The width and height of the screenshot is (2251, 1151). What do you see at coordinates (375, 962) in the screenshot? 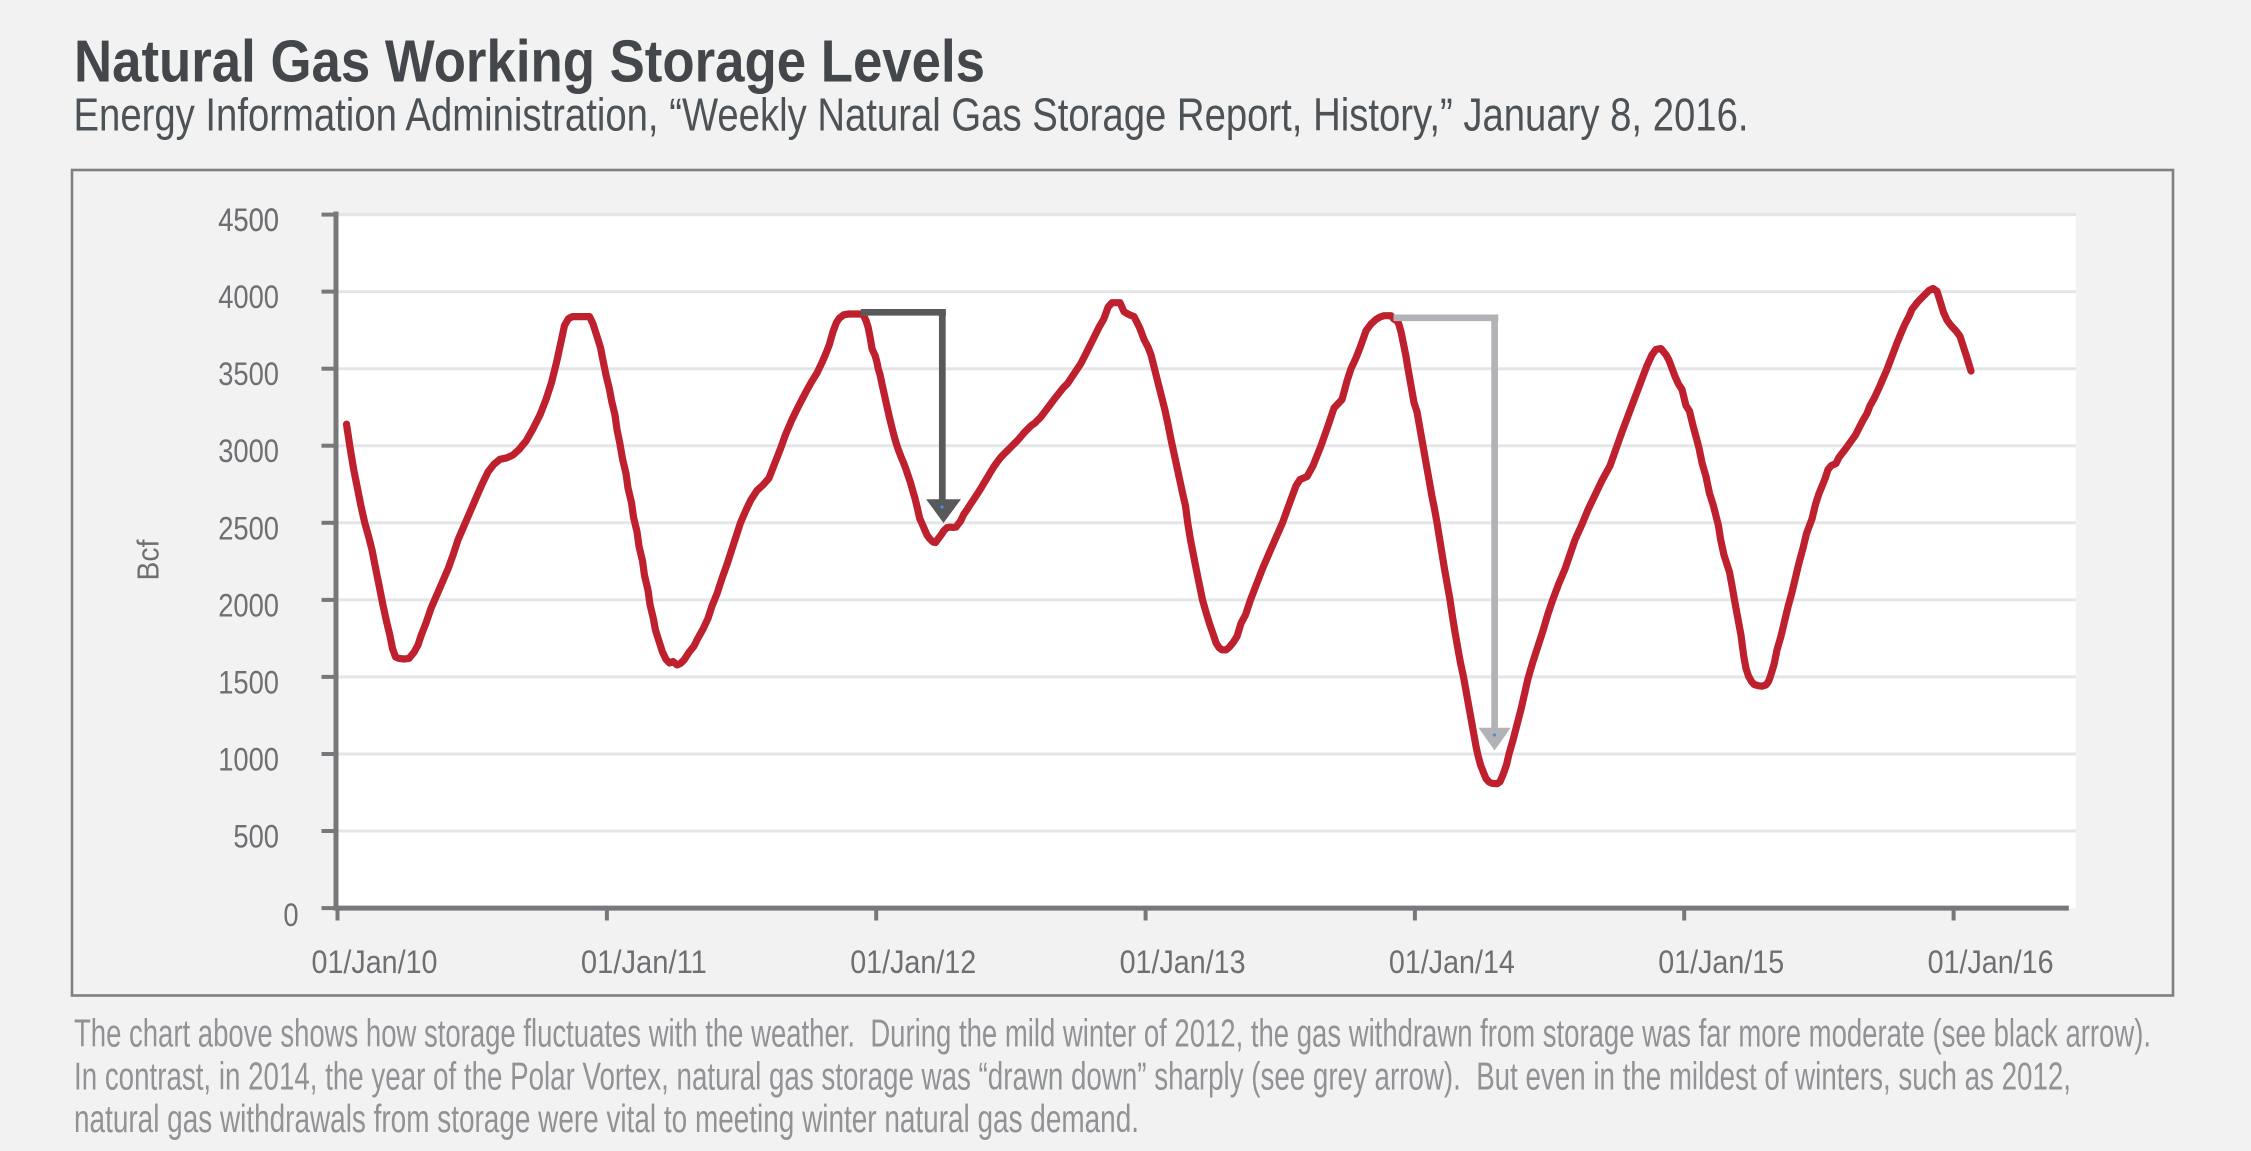
I see `svg-text: 01/Jan/10` at bounding box center [375, 962].